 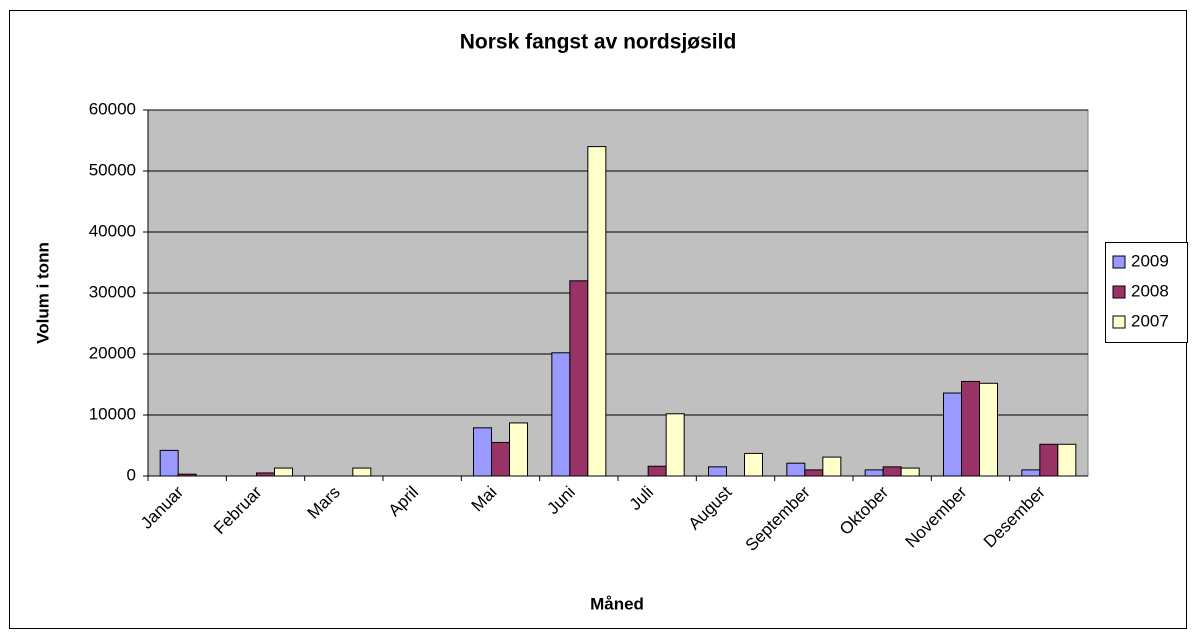 What do you see at coordinates (617, 603) in the screenshot?
I see `x-axis-title: Måned` at bounding box center [617, 603].